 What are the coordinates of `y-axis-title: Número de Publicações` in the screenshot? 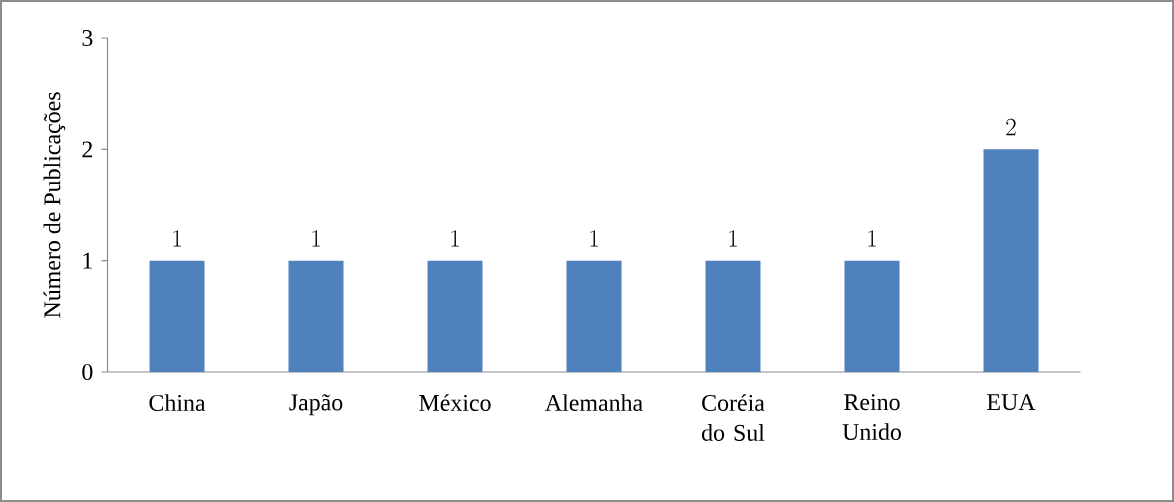 It's located at (54, 205).